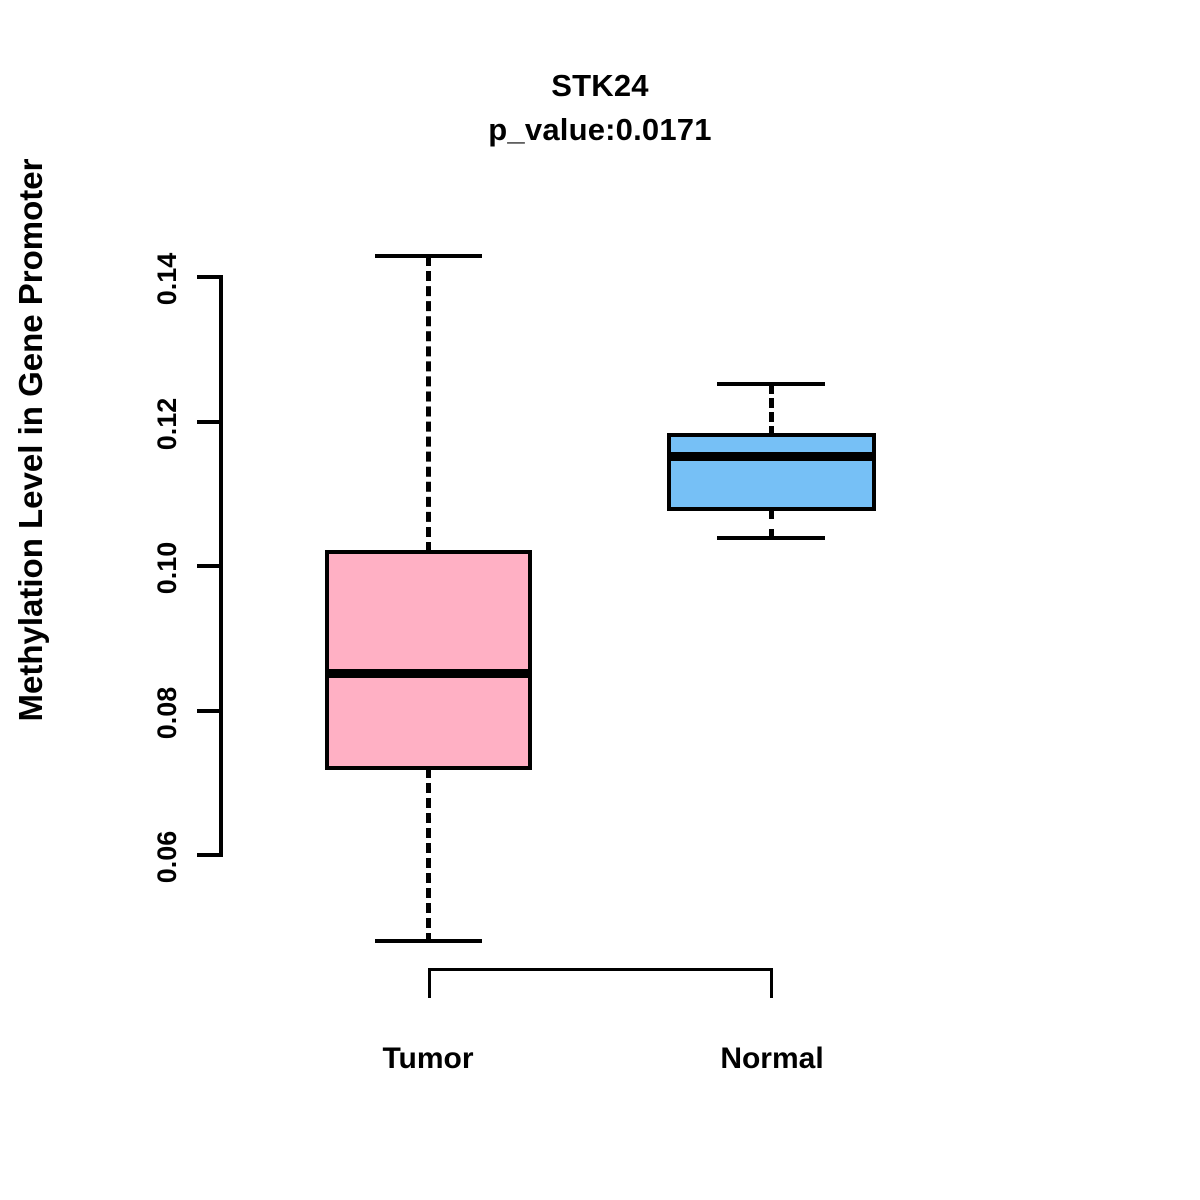 Image resolution: width=1200 pixels, height=1200 pixels. What do you see at coordinates (771, 472) in the screenshot?
I see `normal-box` at bounding box center [771, 472].